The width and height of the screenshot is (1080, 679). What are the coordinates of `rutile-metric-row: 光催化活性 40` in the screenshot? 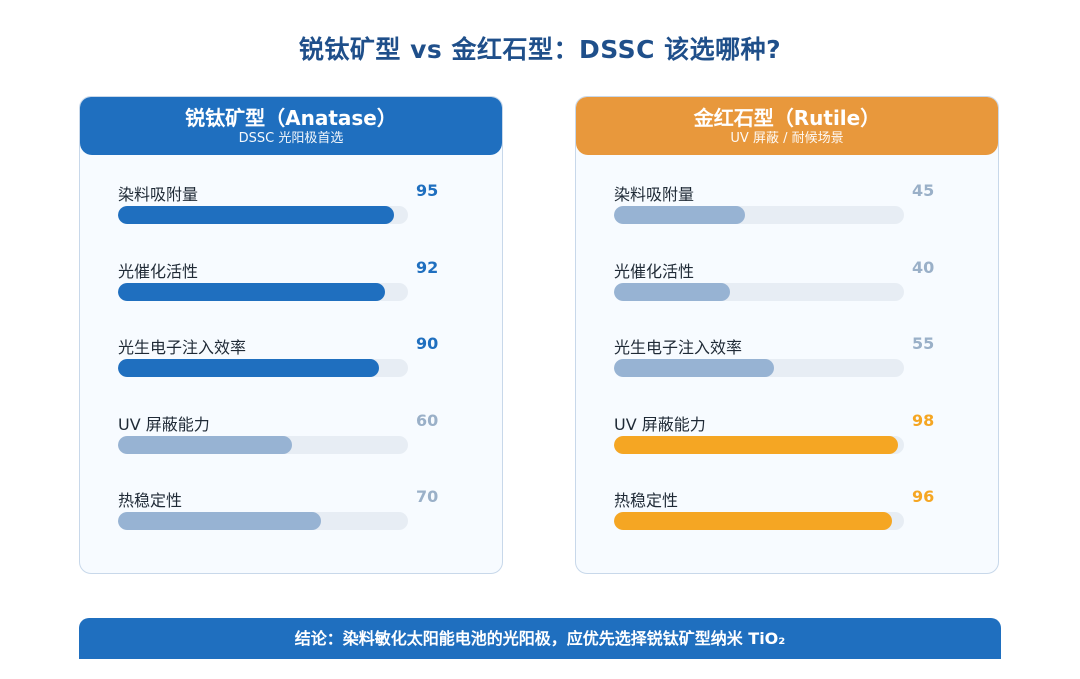 It's located at (774, 284).